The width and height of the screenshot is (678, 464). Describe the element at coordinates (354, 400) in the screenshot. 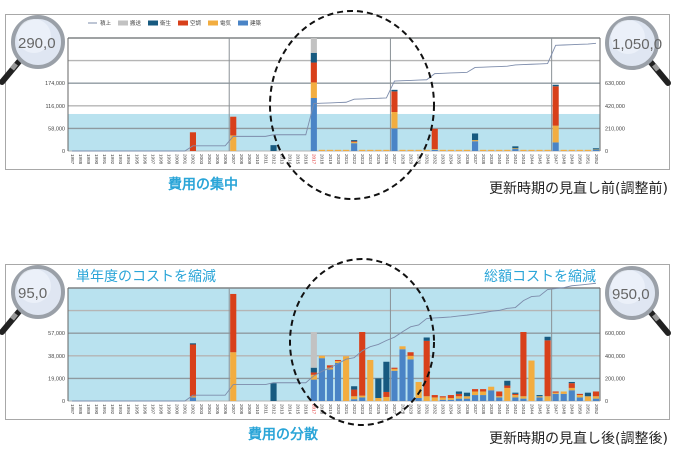

I see `bar-segment-kenchiku-2022` at that location.